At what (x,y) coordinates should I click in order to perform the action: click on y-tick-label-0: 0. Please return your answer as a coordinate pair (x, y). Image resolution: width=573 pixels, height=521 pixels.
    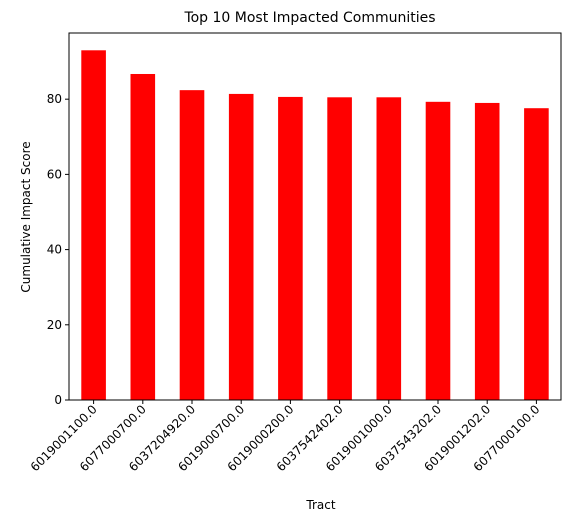
    Looking at the image, I should click on (58, 400).